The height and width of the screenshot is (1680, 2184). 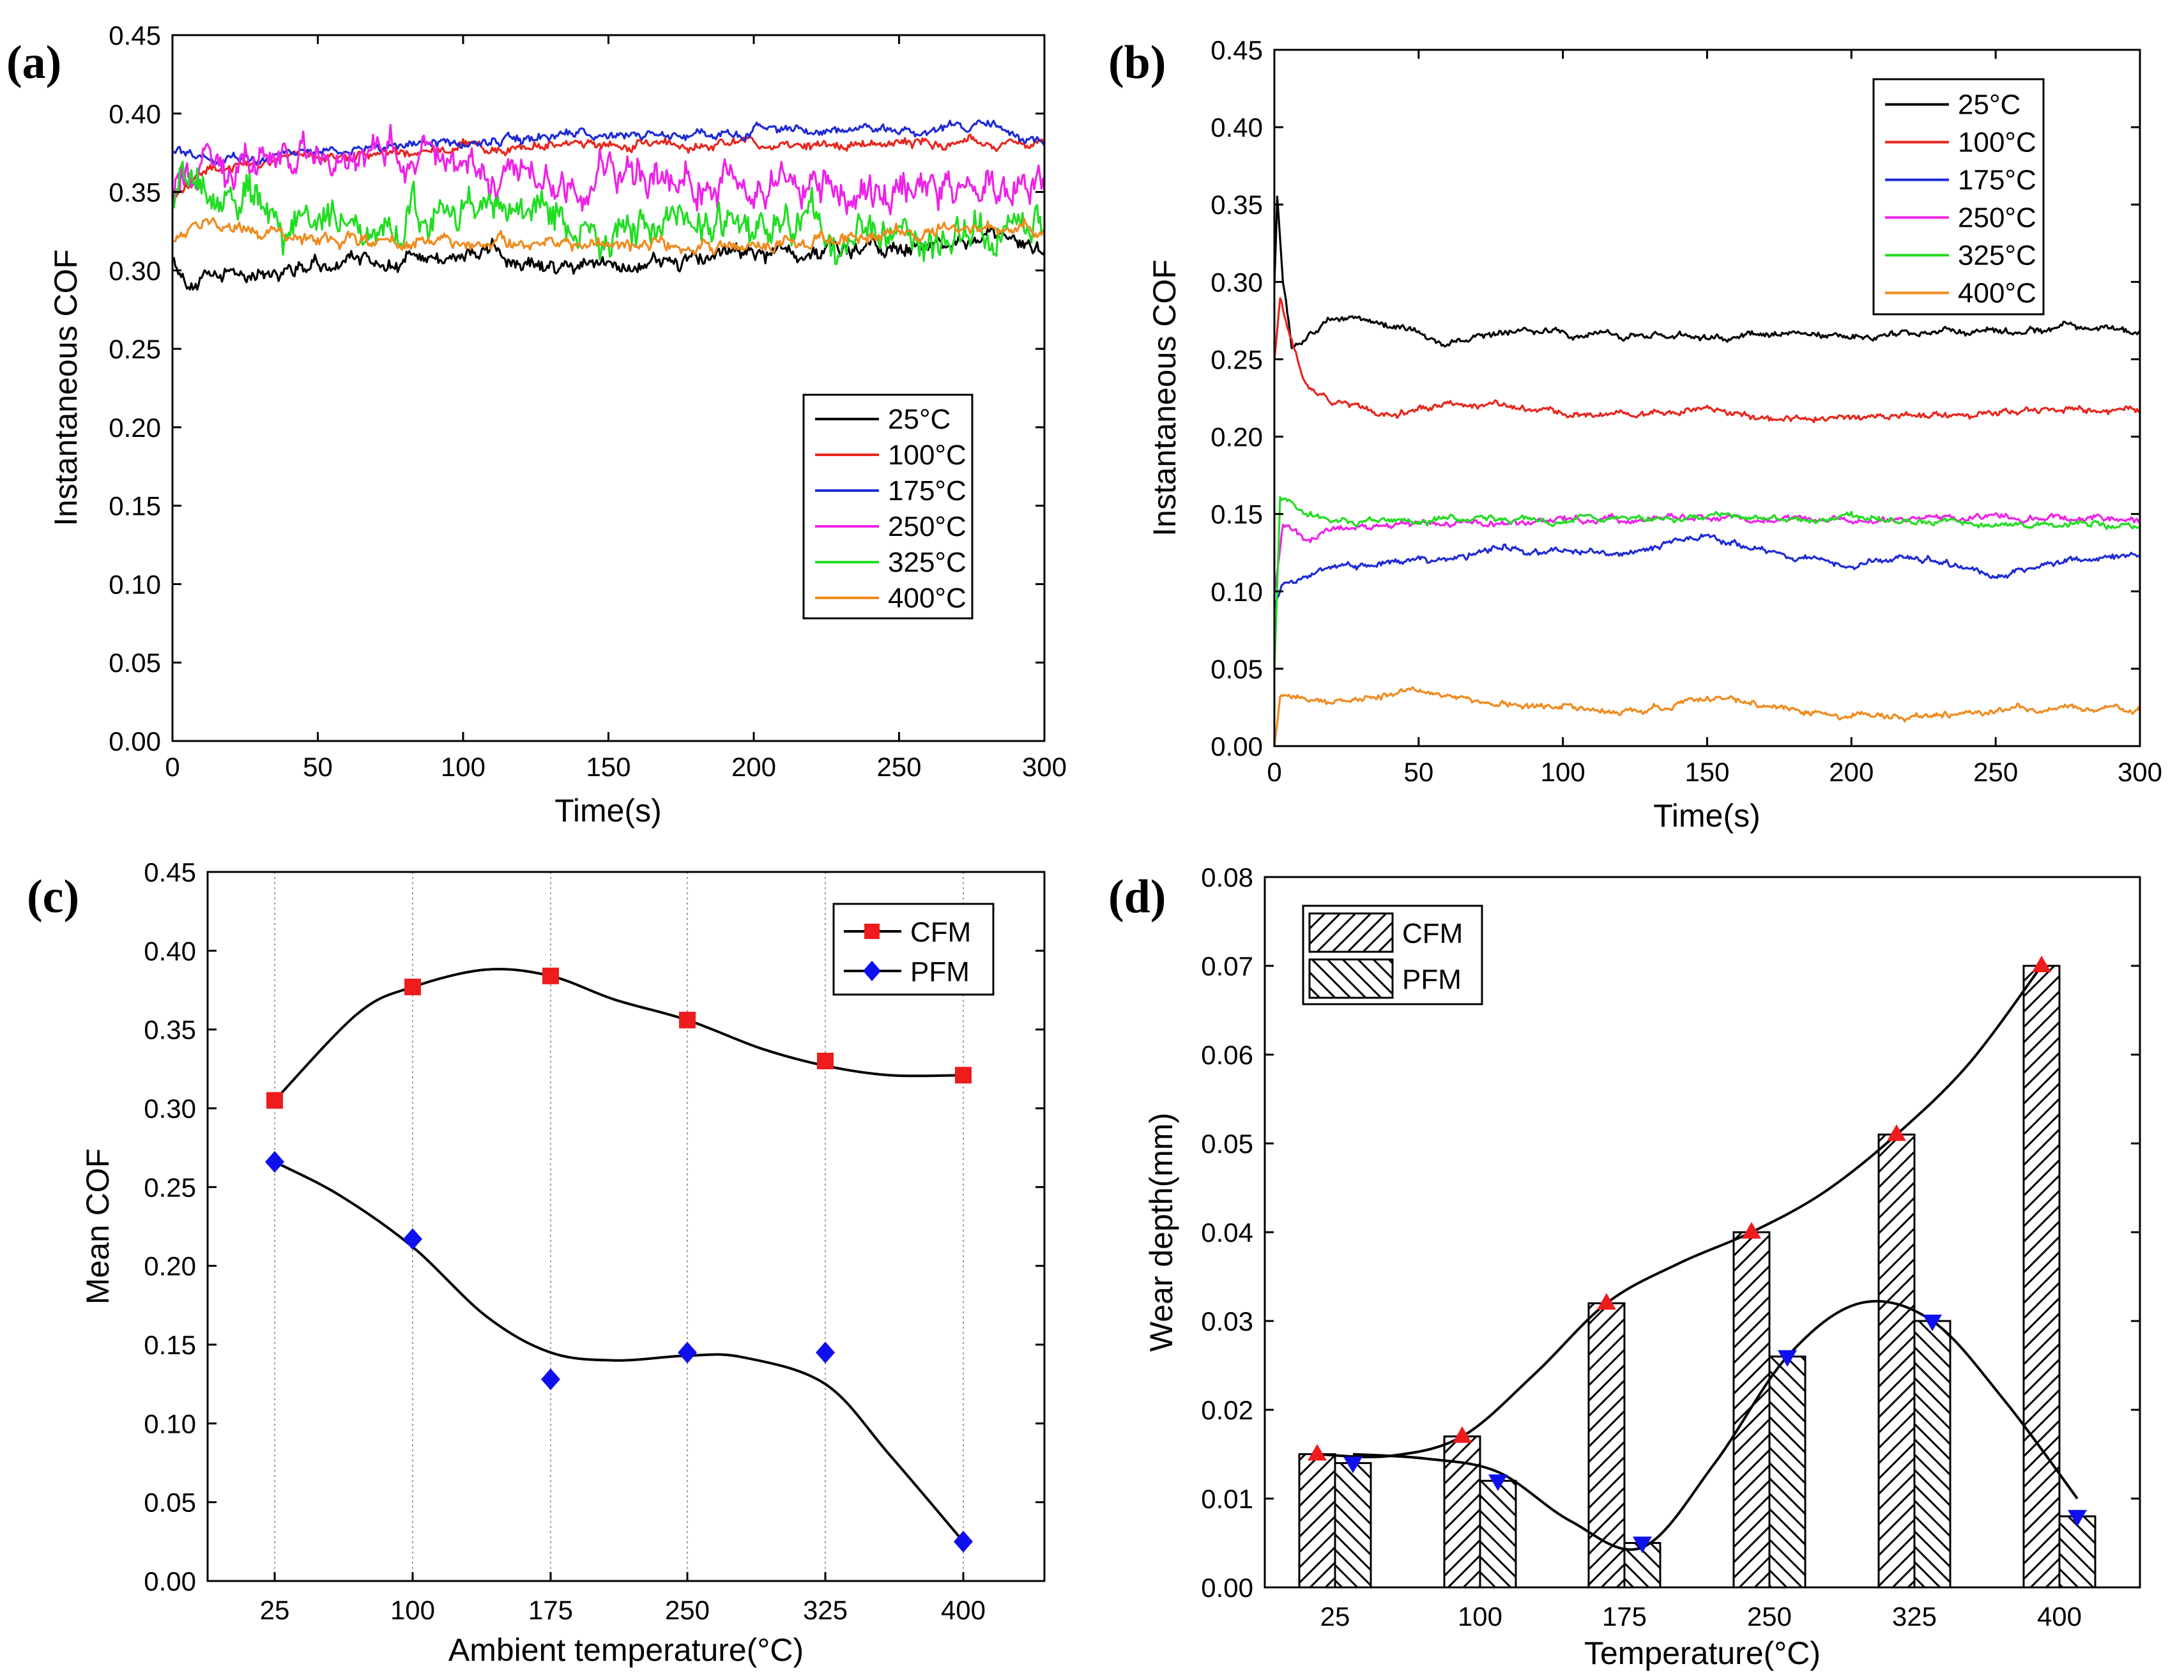 I want to click on series-line-250C, so click(x=608, y=169).